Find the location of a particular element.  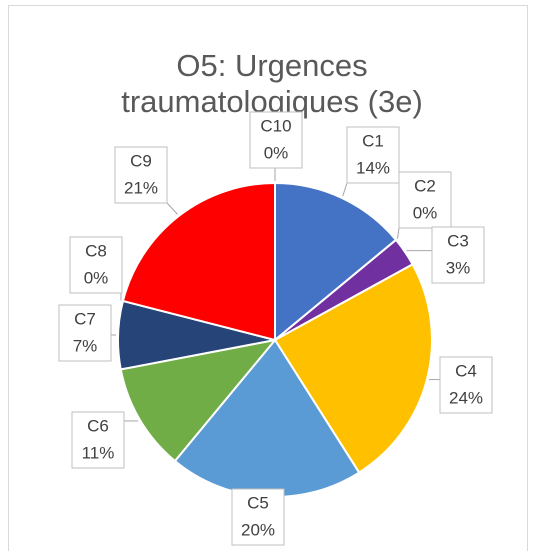

category-label: C4 is located at coordinates (466, 370).